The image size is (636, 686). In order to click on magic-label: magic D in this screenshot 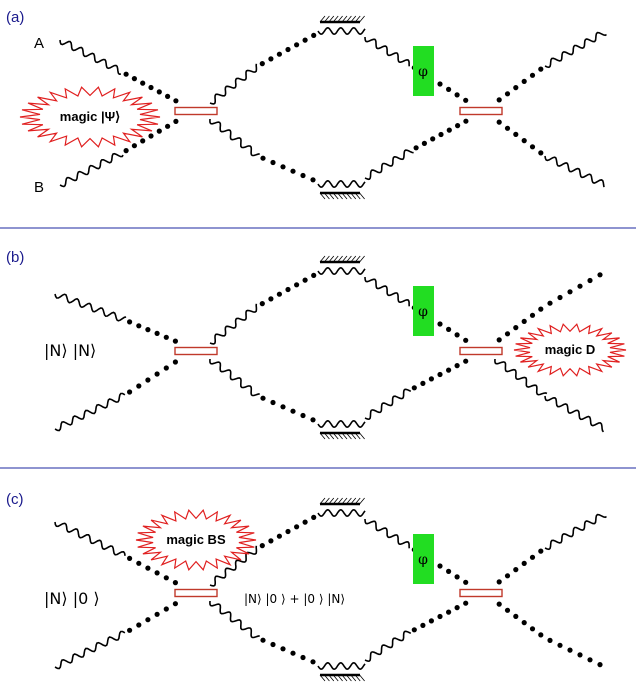, I will do `click(570, 349)`.